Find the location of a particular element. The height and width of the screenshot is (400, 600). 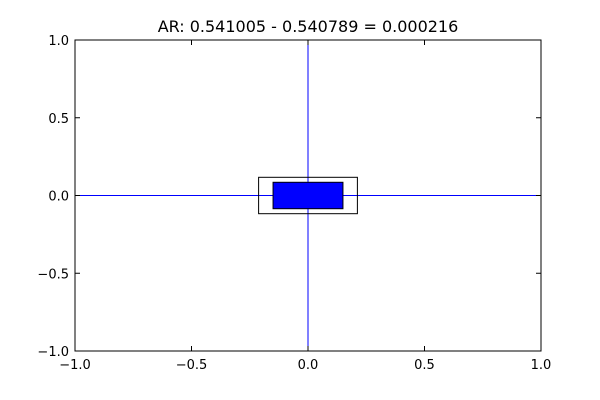

y-tick-label: −0.5 is located at coordinates (53, 274).